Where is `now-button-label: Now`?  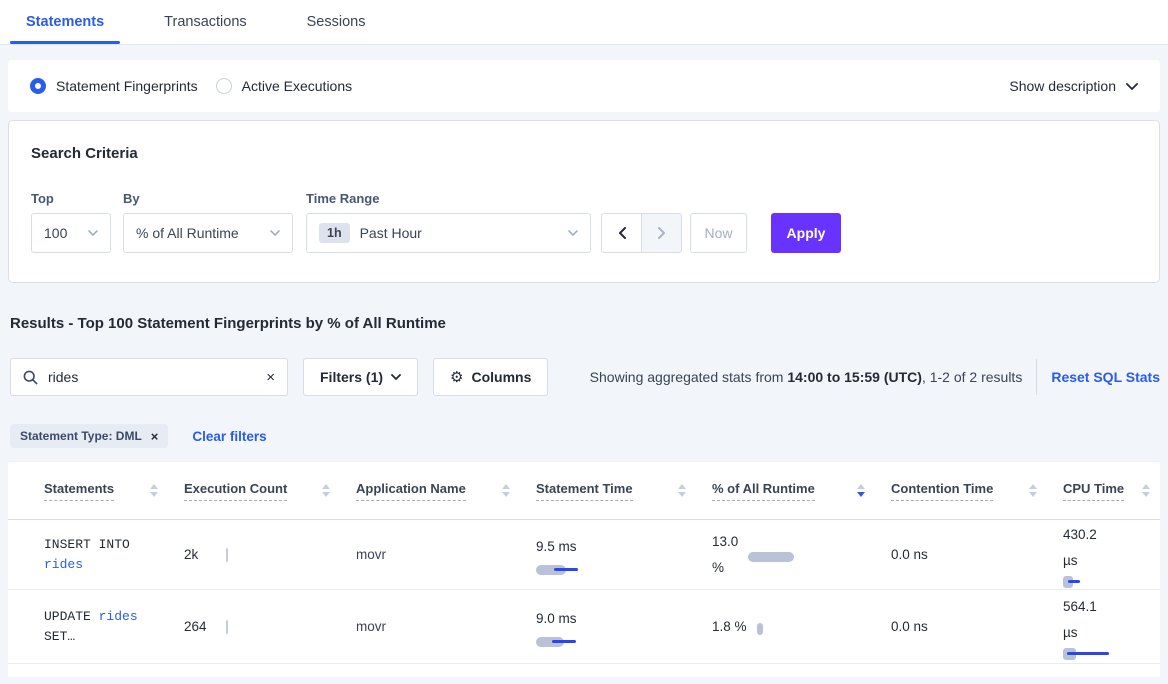 now-button-label: Now is located at coordinates (718, 233).